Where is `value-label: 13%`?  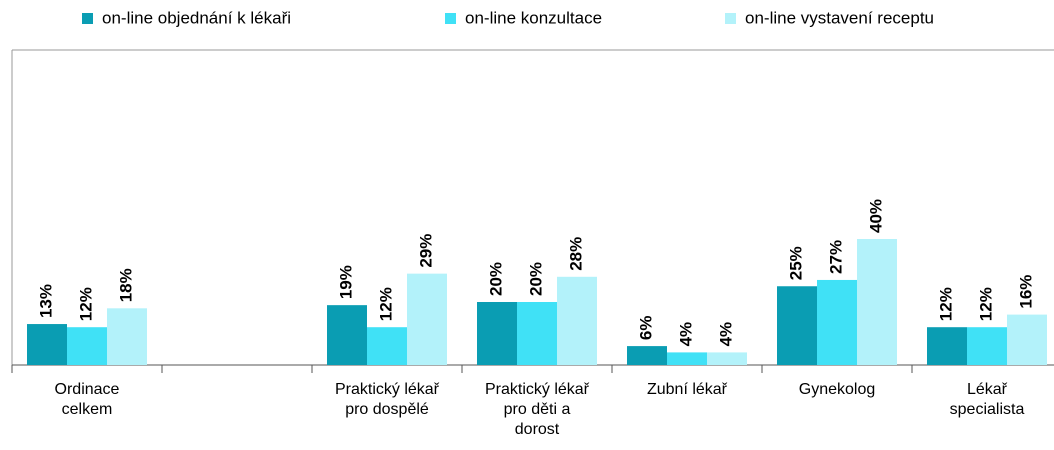 value-label: 13% is located at coordinates (45, 301).